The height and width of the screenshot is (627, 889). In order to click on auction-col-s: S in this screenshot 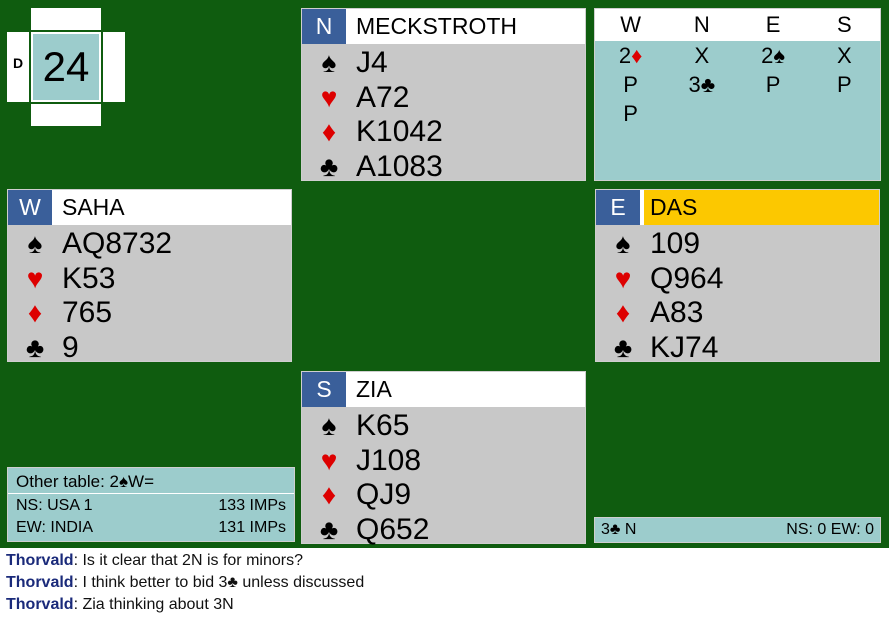, I will do `click(844, 24)`.